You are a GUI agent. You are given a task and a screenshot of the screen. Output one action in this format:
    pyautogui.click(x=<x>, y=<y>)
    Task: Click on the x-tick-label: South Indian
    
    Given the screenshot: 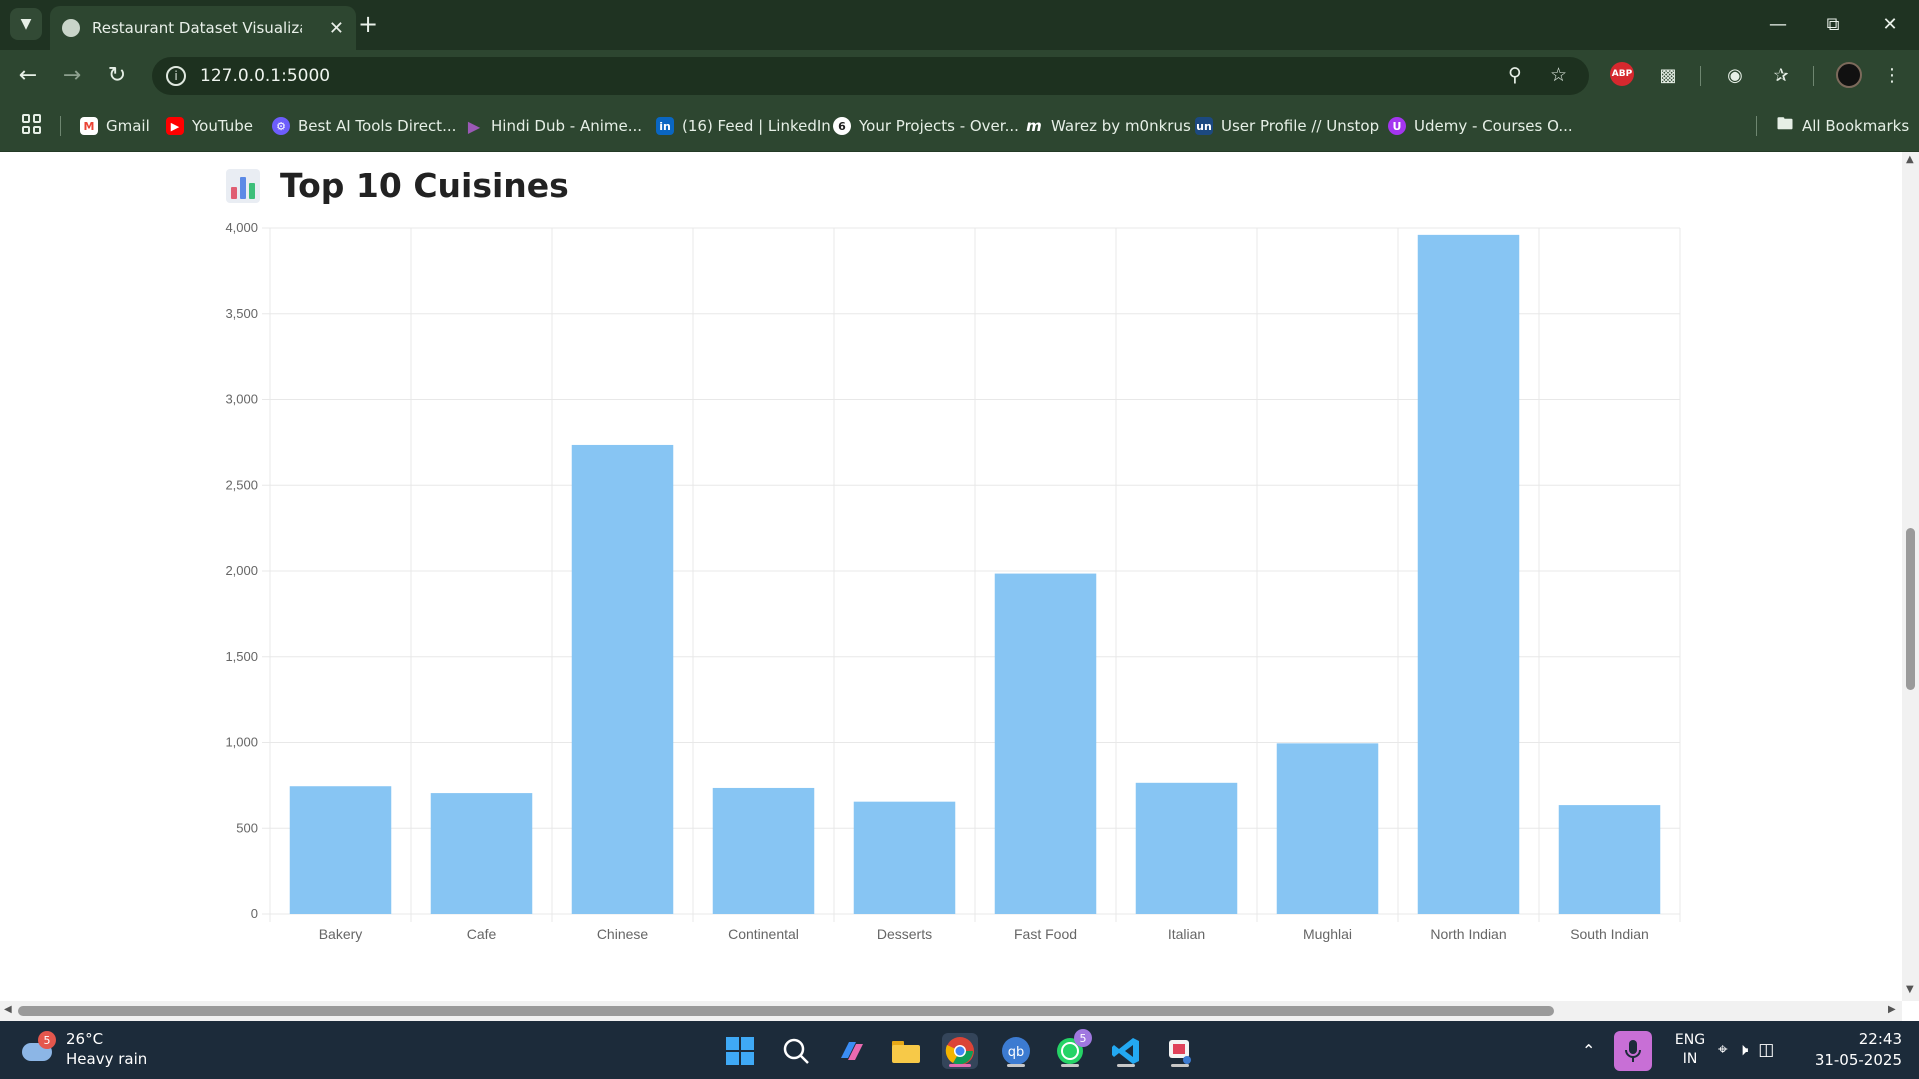 What is the action you would take?
    pyautogui.click(x=1609, y=934)
    